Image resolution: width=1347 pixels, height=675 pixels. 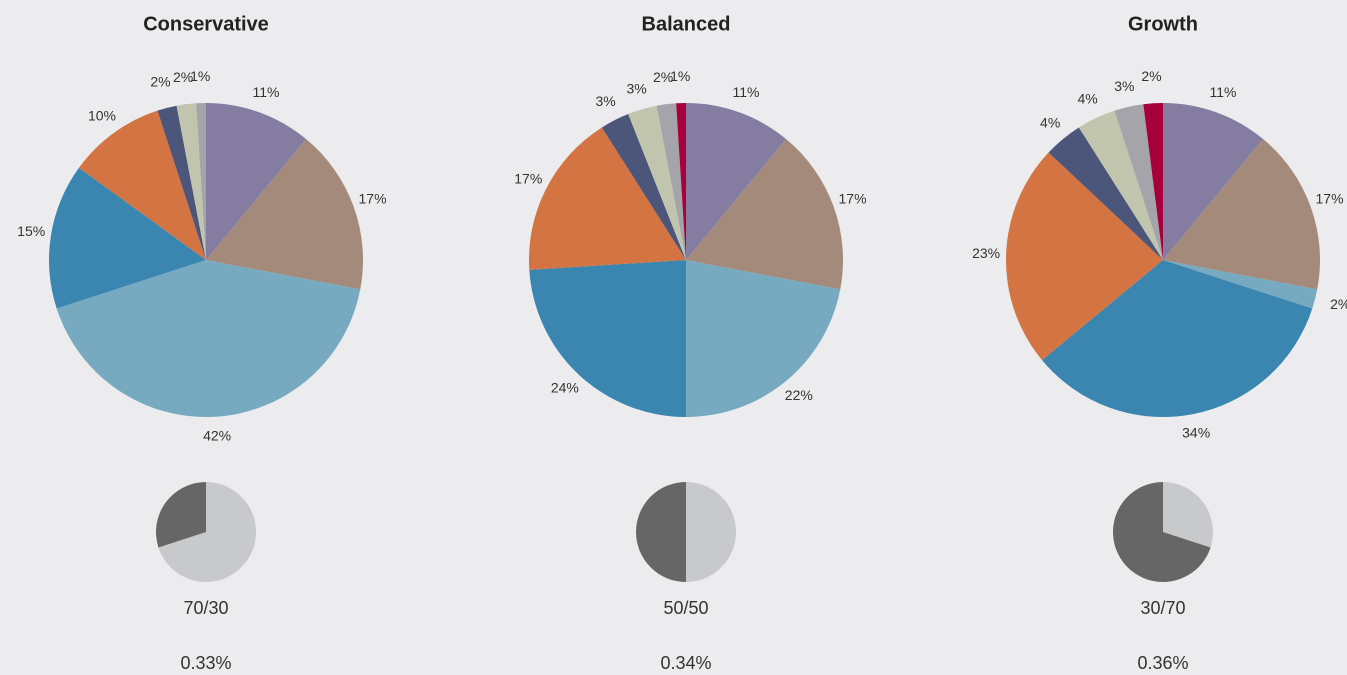 I want to click on fee-label: 0.33%, so click(x=205, y=663).